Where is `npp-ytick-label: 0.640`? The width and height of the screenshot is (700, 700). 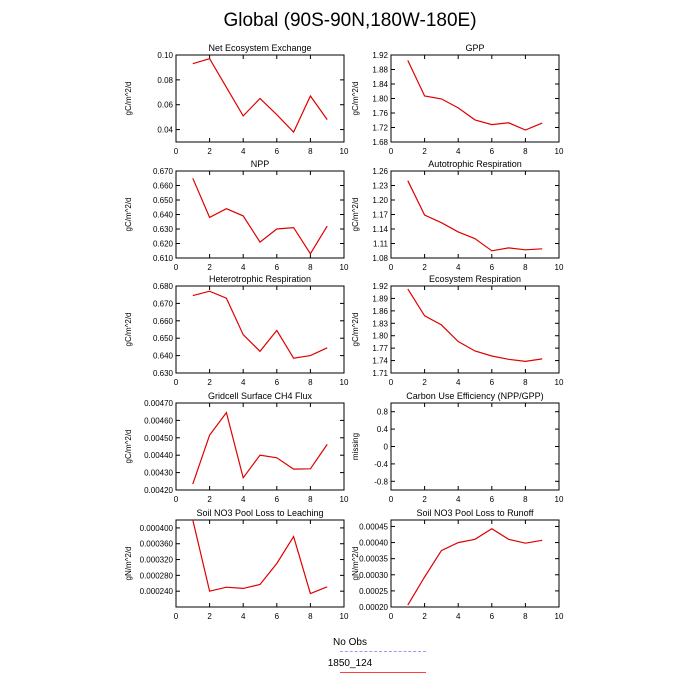 npp-ytick-label: 0.640 is located at coordinates (163, 215).